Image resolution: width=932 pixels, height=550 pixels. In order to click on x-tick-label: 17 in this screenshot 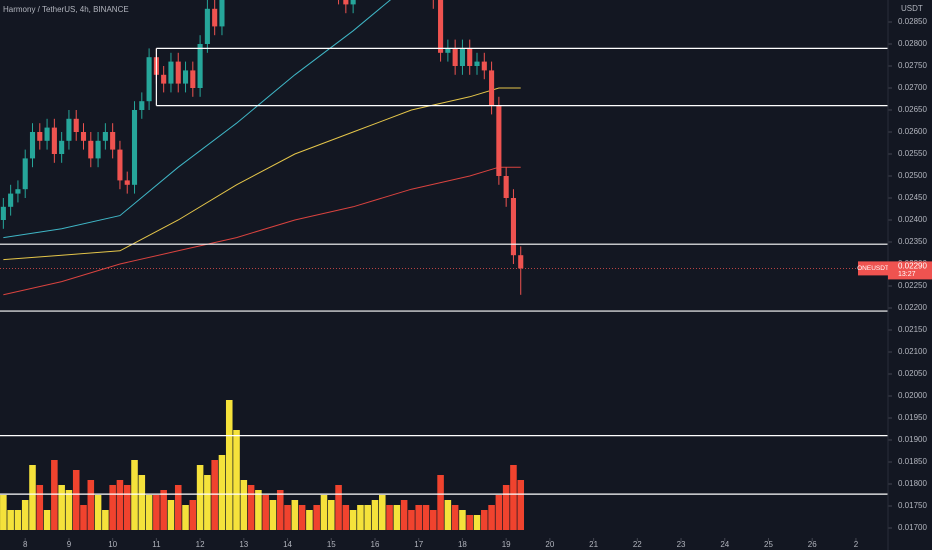, I will do `click(418, 544)`.